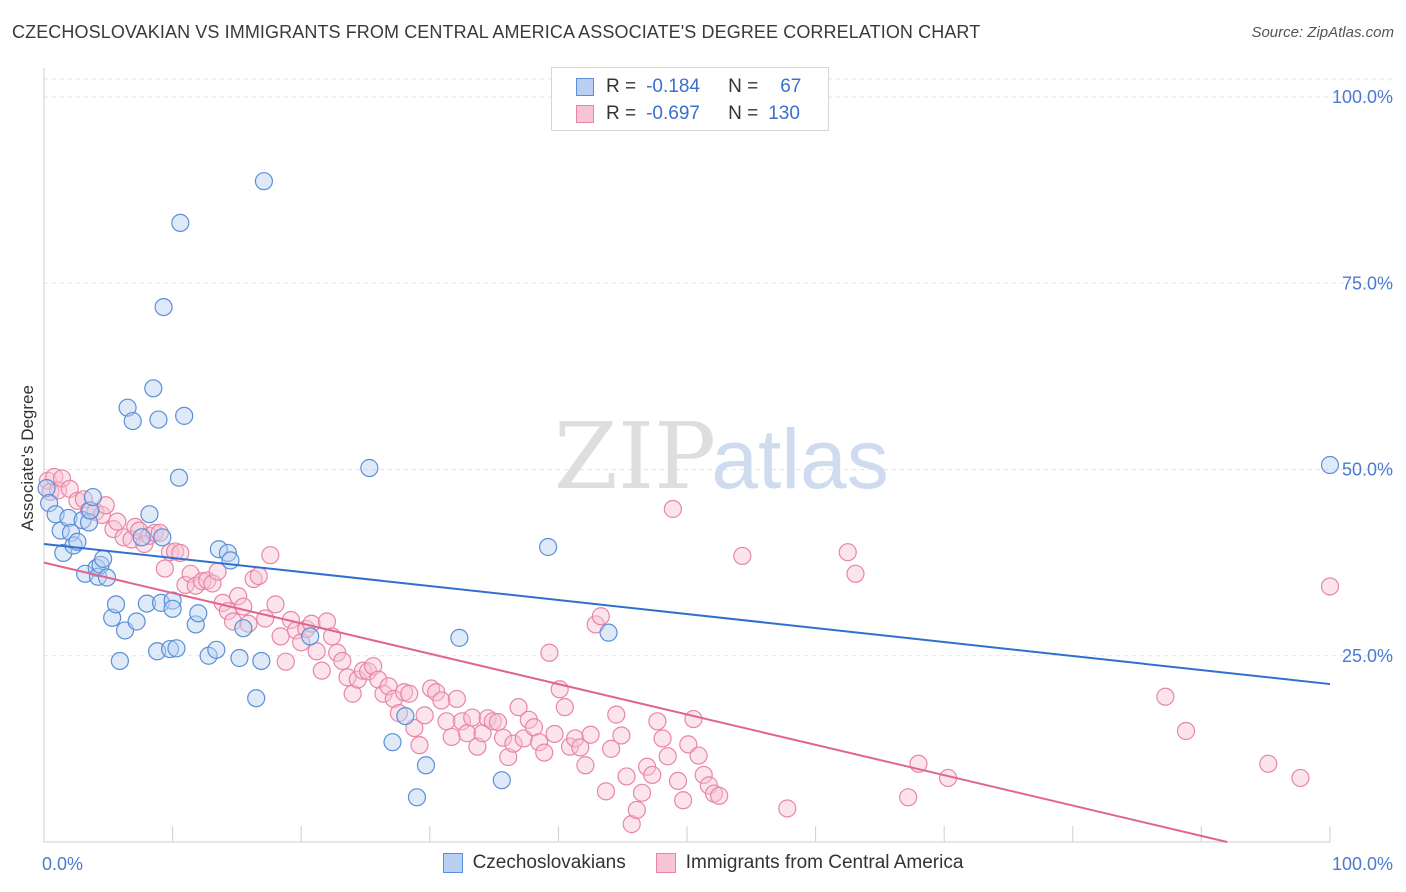  What do you see at coordinates (809, 863) in the screenshot?
I see `legend-item-immigrants: Immigrants from Central America` at bounding box center [809, 863].